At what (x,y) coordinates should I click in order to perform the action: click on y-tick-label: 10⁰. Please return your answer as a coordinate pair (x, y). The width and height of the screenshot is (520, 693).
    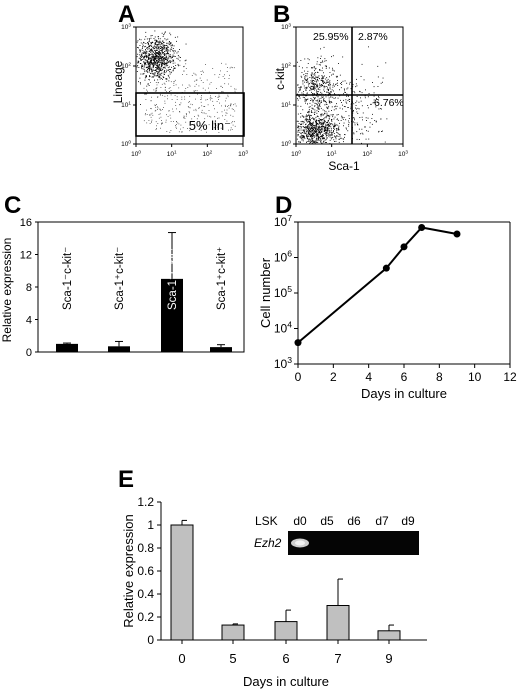
    Looking at the image, I should click on (286, 143).